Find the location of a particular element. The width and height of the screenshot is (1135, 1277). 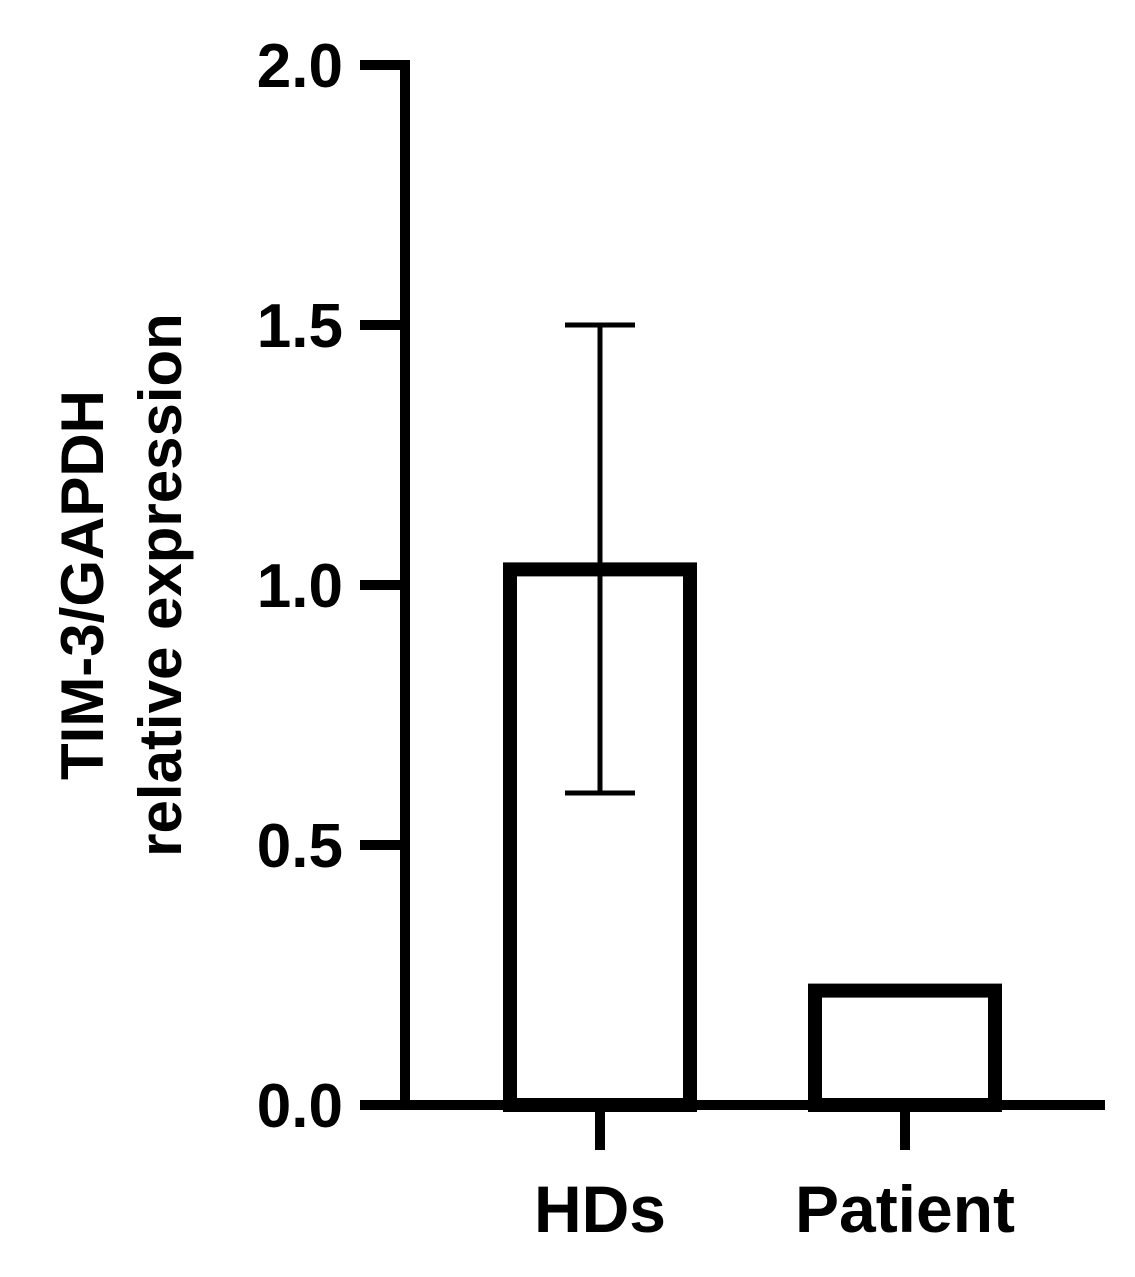

y-tick-label: 0.0 is located at coordinates (300, 1106).